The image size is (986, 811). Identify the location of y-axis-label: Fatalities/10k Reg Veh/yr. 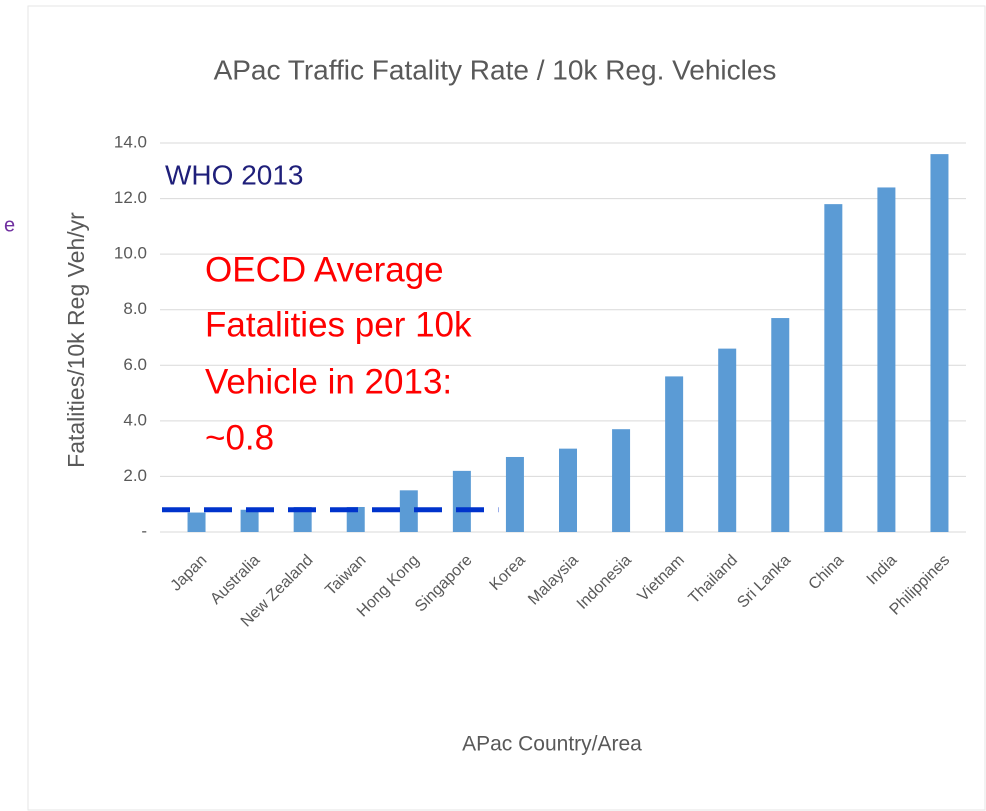
(76, 340).